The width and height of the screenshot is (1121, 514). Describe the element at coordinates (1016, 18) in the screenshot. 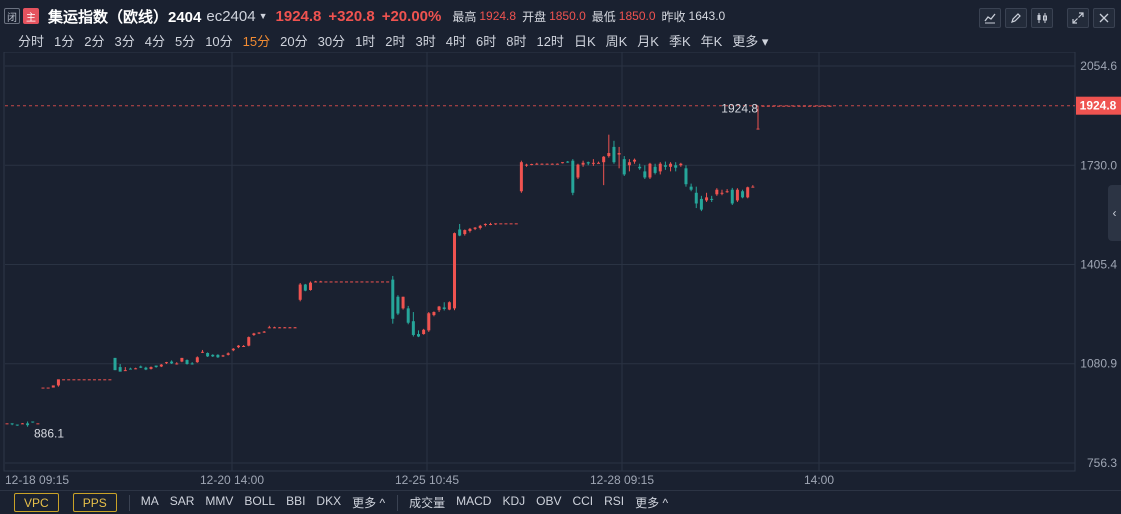

I see `pencil-icon` at that location.